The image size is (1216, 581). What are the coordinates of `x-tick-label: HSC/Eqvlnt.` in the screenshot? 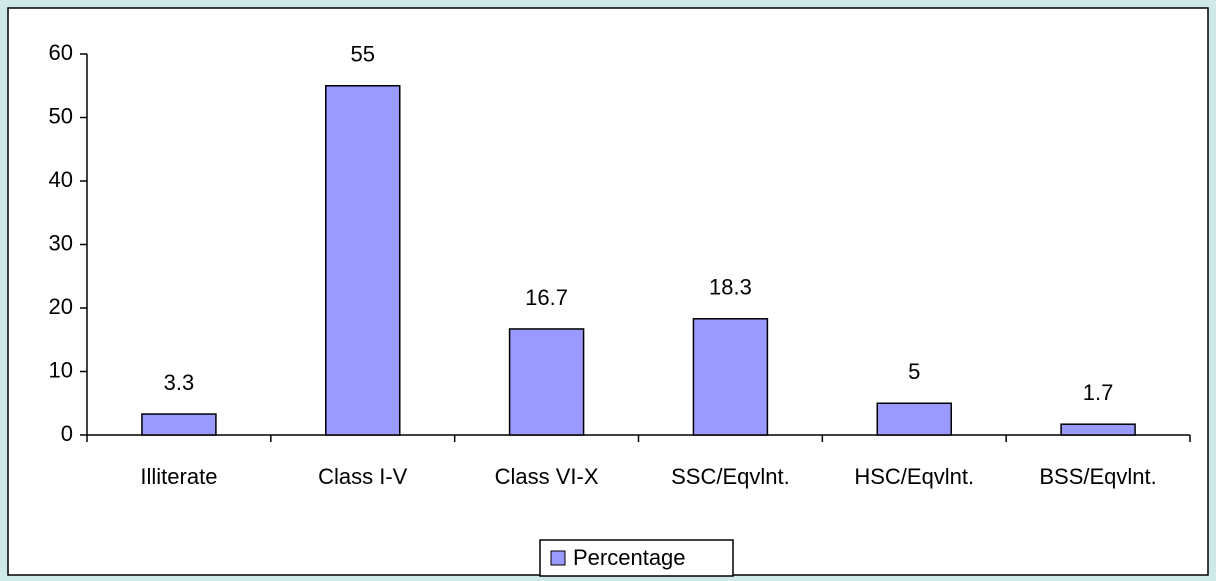 It's located at (914, 476).